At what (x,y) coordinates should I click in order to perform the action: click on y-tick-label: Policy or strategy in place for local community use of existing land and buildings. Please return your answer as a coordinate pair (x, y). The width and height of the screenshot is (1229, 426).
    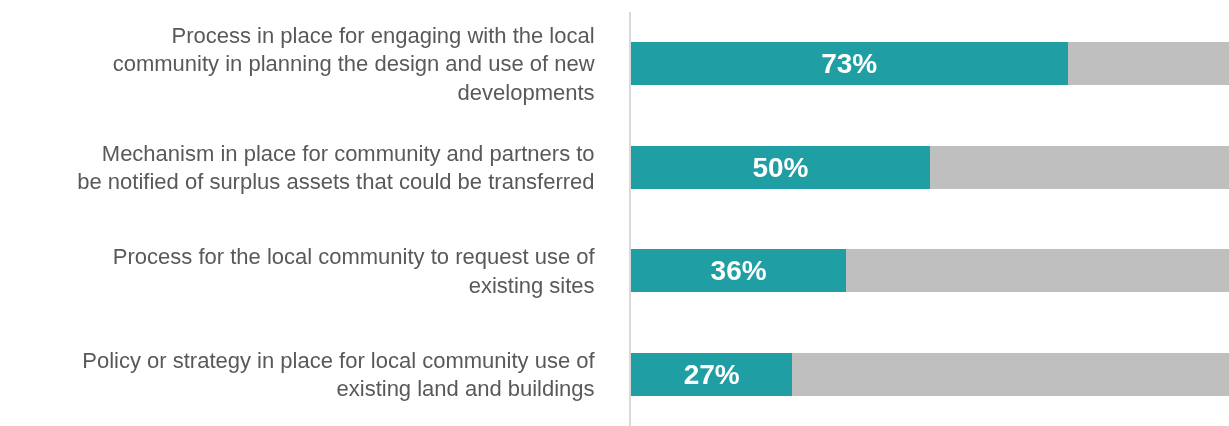
    Looking at the image, I should click on (339, 374).